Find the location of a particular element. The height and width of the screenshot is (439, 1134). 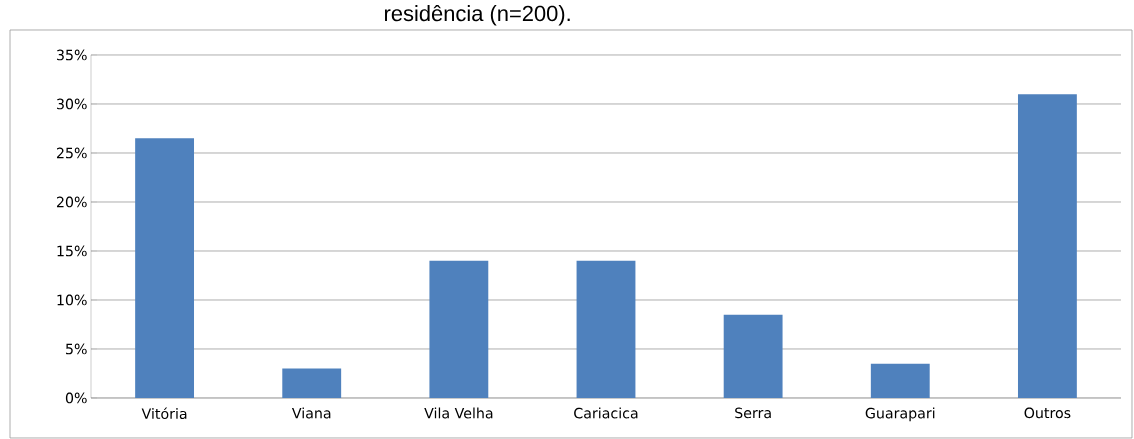

x-tick-label: Guarapari is located at coordinates (900, 414).